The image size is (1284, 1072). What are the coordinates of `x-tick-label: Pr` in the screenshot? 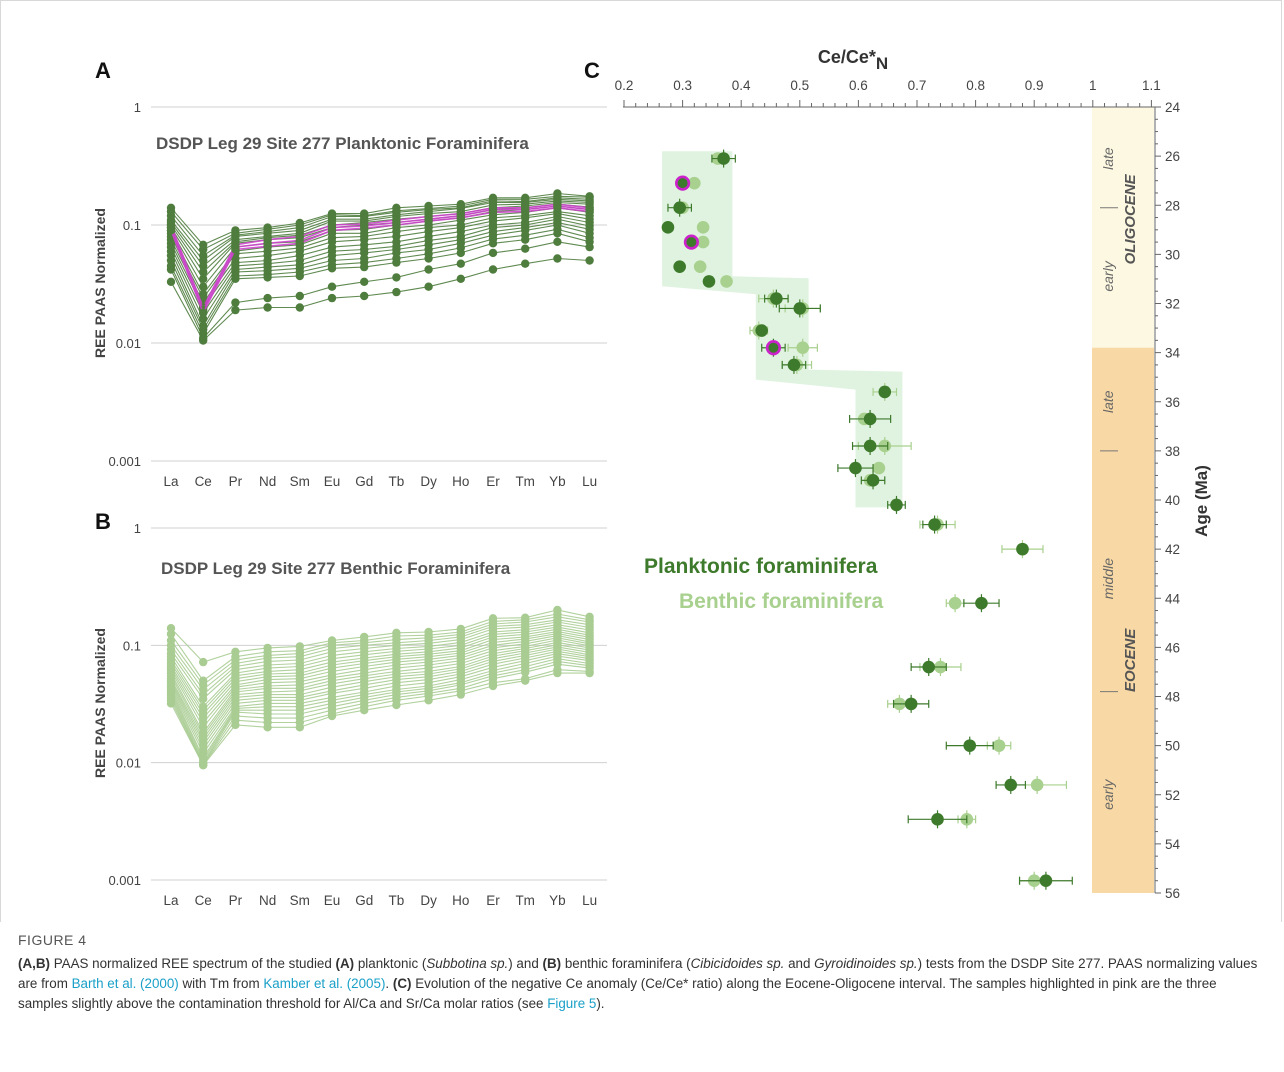 It's located at (236, 481).